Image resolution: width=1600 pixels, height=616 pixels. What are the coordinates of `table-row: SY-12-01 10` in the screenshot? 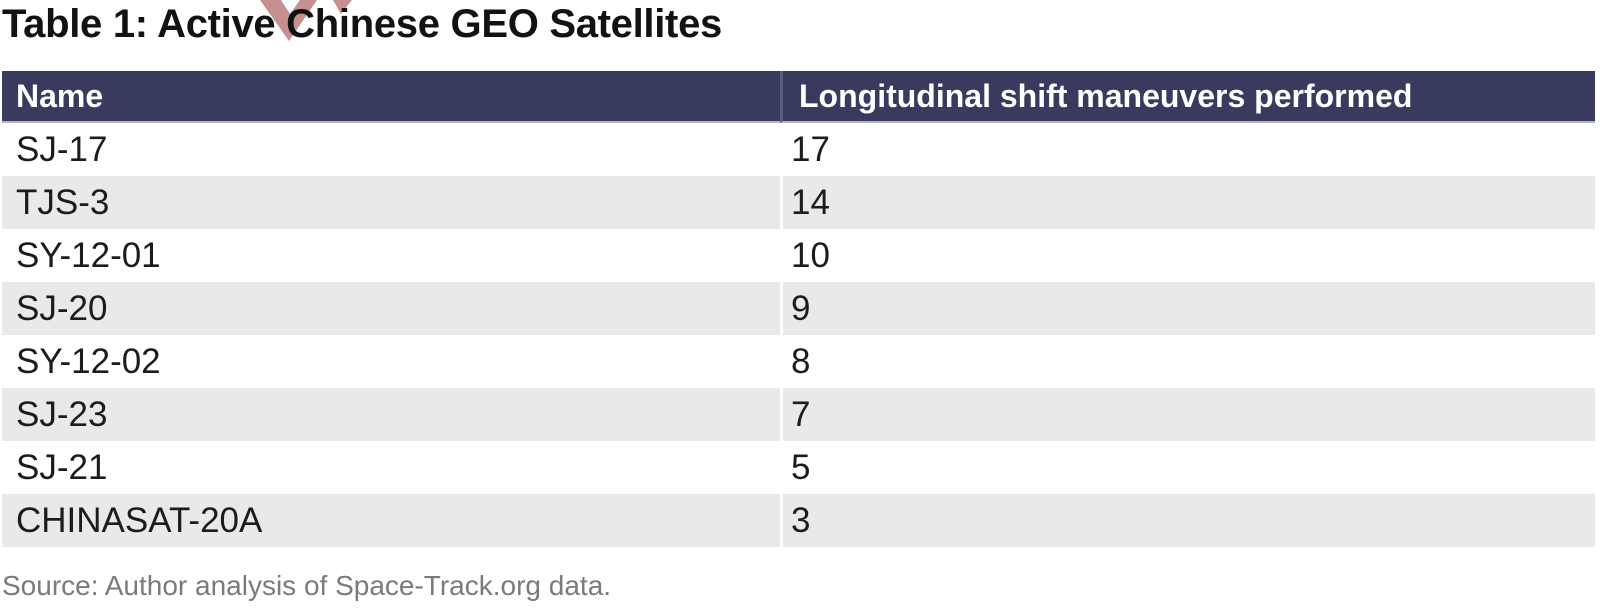 It's located at (798, 255).